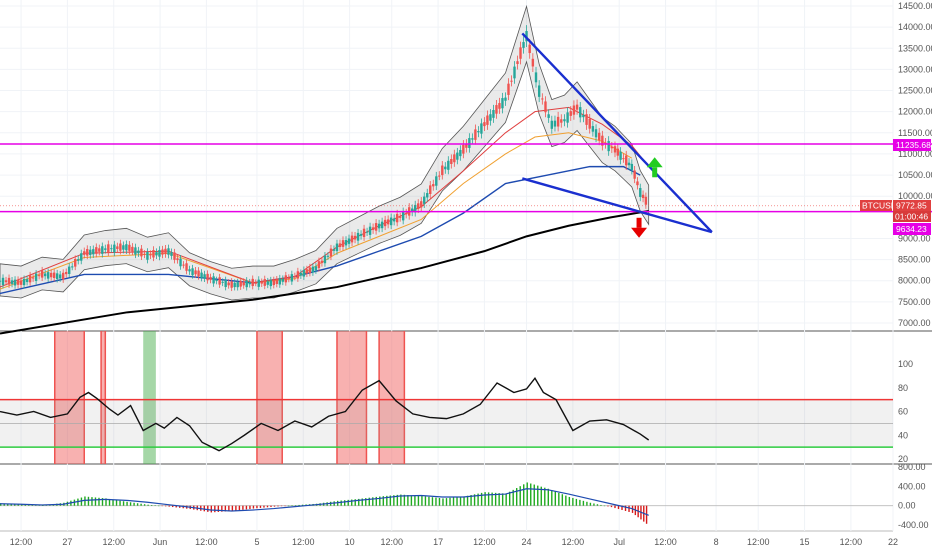 Image resolution: width=932 pixels, height=550 pixels. Describe the element at coordinates (446, 414) in the screenshot. I see `rsi-panel` at that location.